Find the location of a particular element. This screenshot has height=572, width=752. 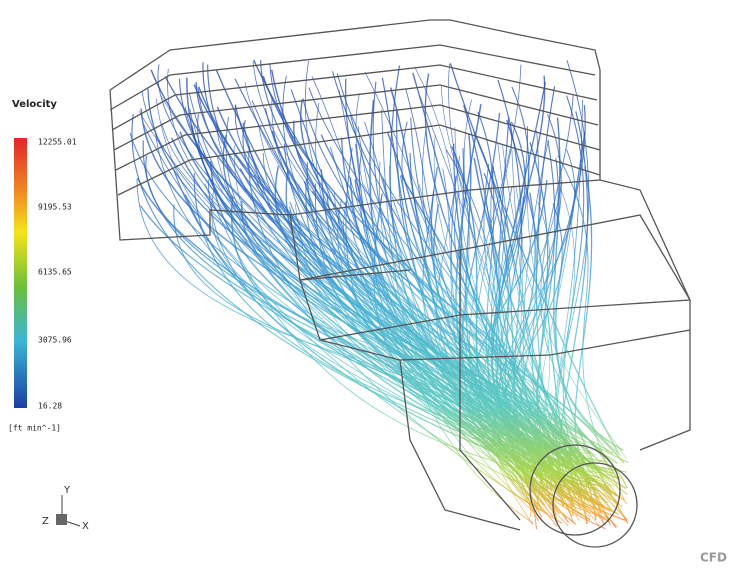

legend-unit: [ft min^-1] is located at coordinates (34, 428).